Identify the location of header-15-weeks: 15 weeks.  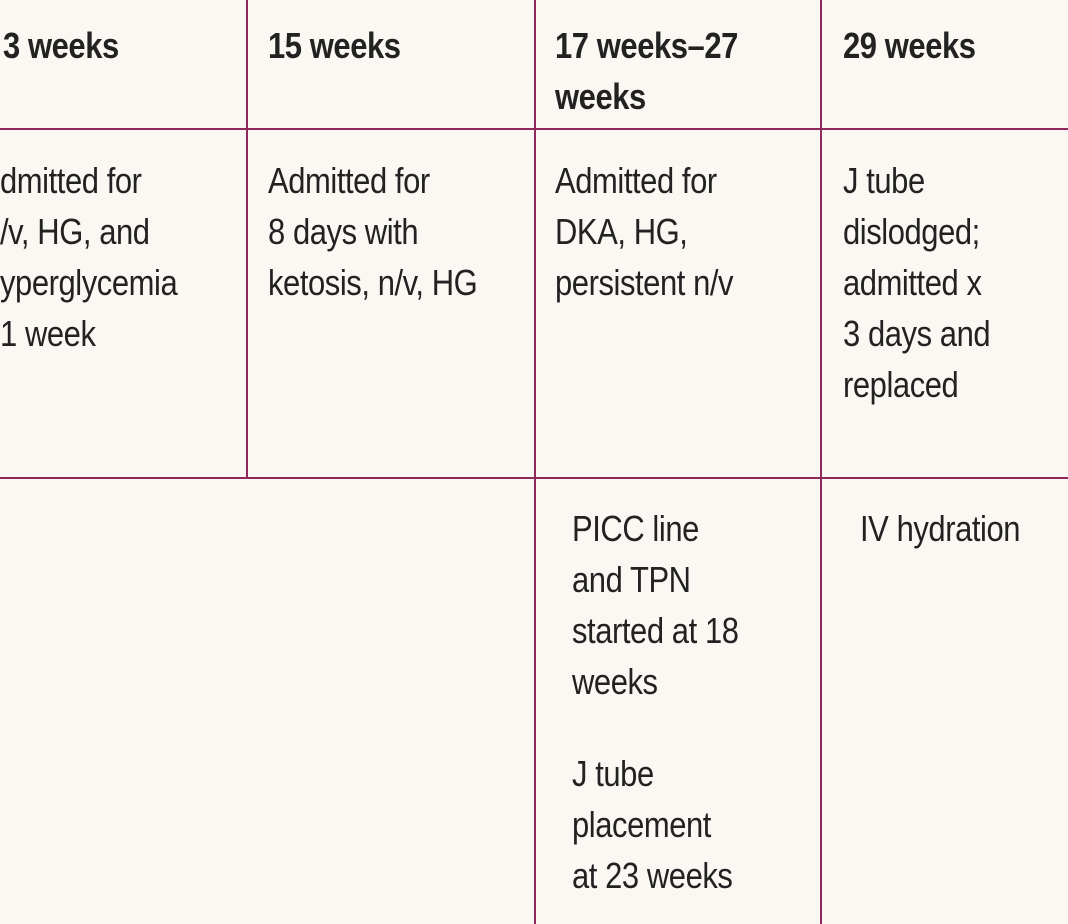
(334, 45).